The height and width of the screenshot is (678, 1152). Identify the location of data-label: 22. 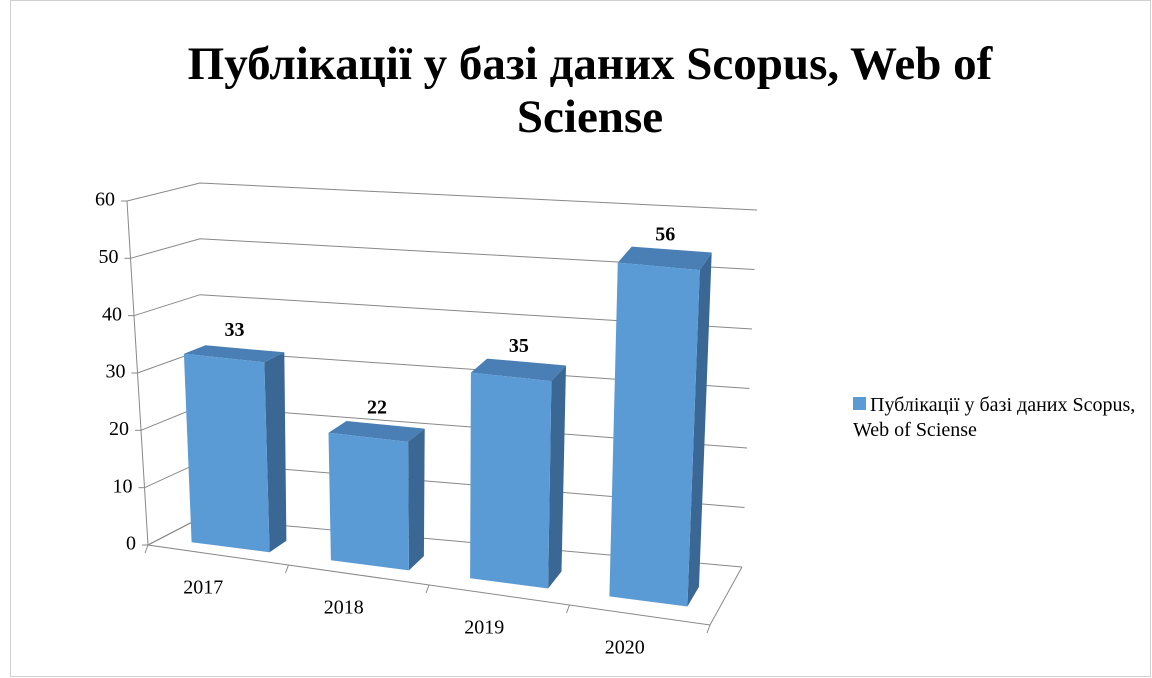
(377, 408).